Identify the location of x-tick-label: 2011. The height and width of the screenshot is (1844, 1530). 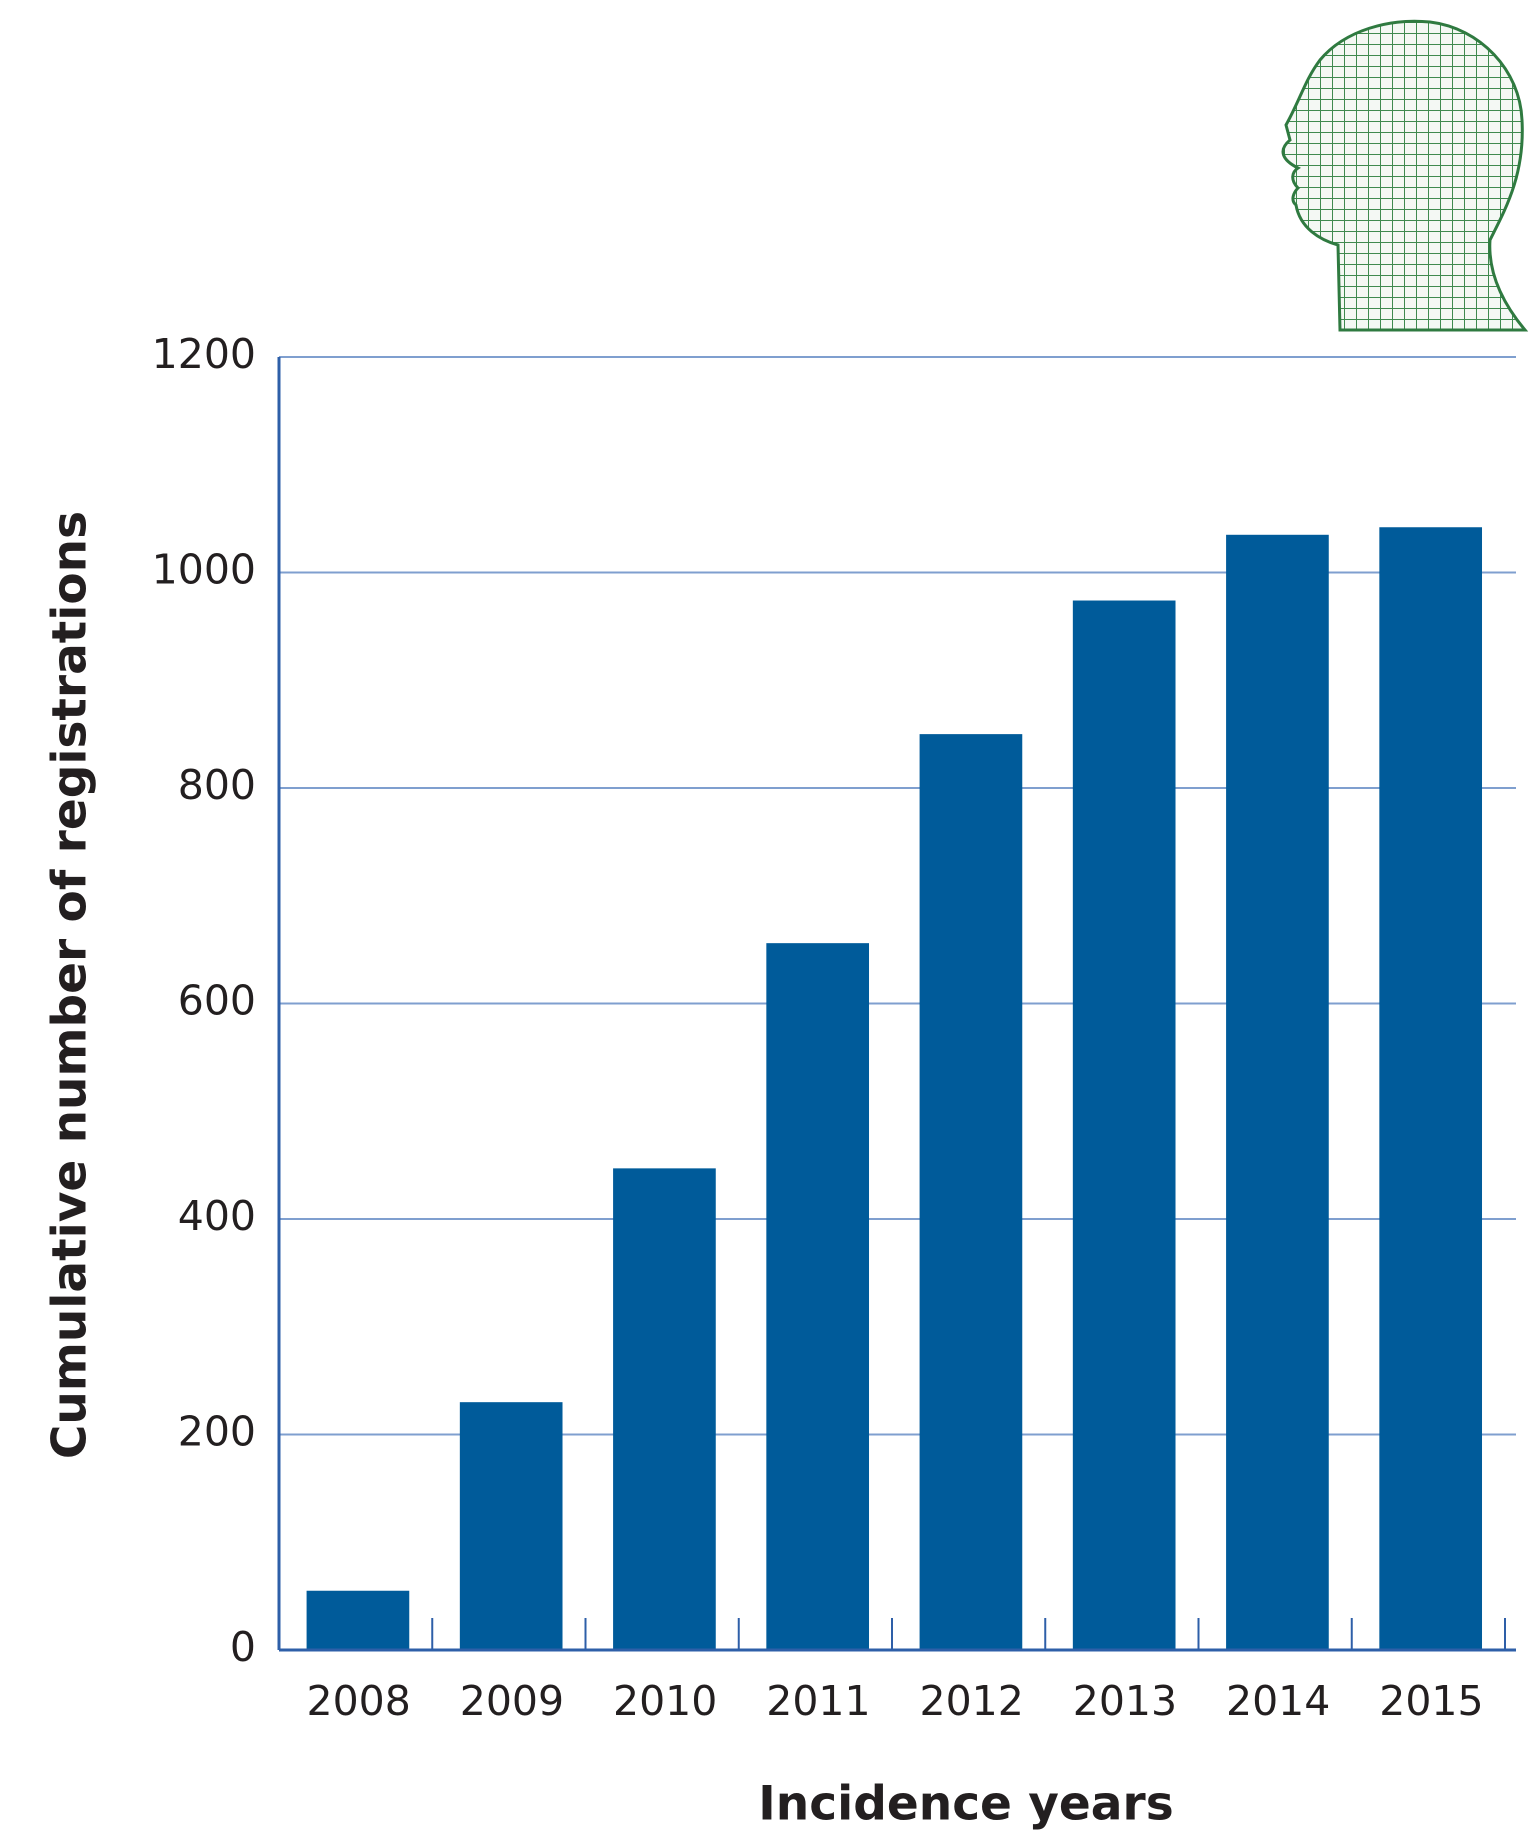
(818, 1701).